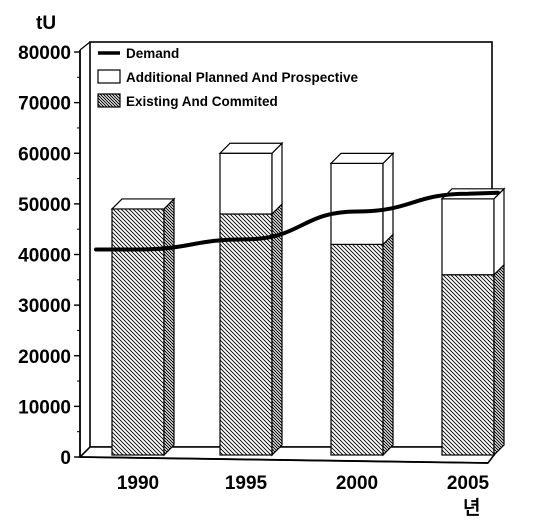 The height and width of the screenshot is (522, 539). What do you see at coordinates (277, 178) in the screenshot?
I see `bar-additional-side-1995` at bounding box center [277, 178].